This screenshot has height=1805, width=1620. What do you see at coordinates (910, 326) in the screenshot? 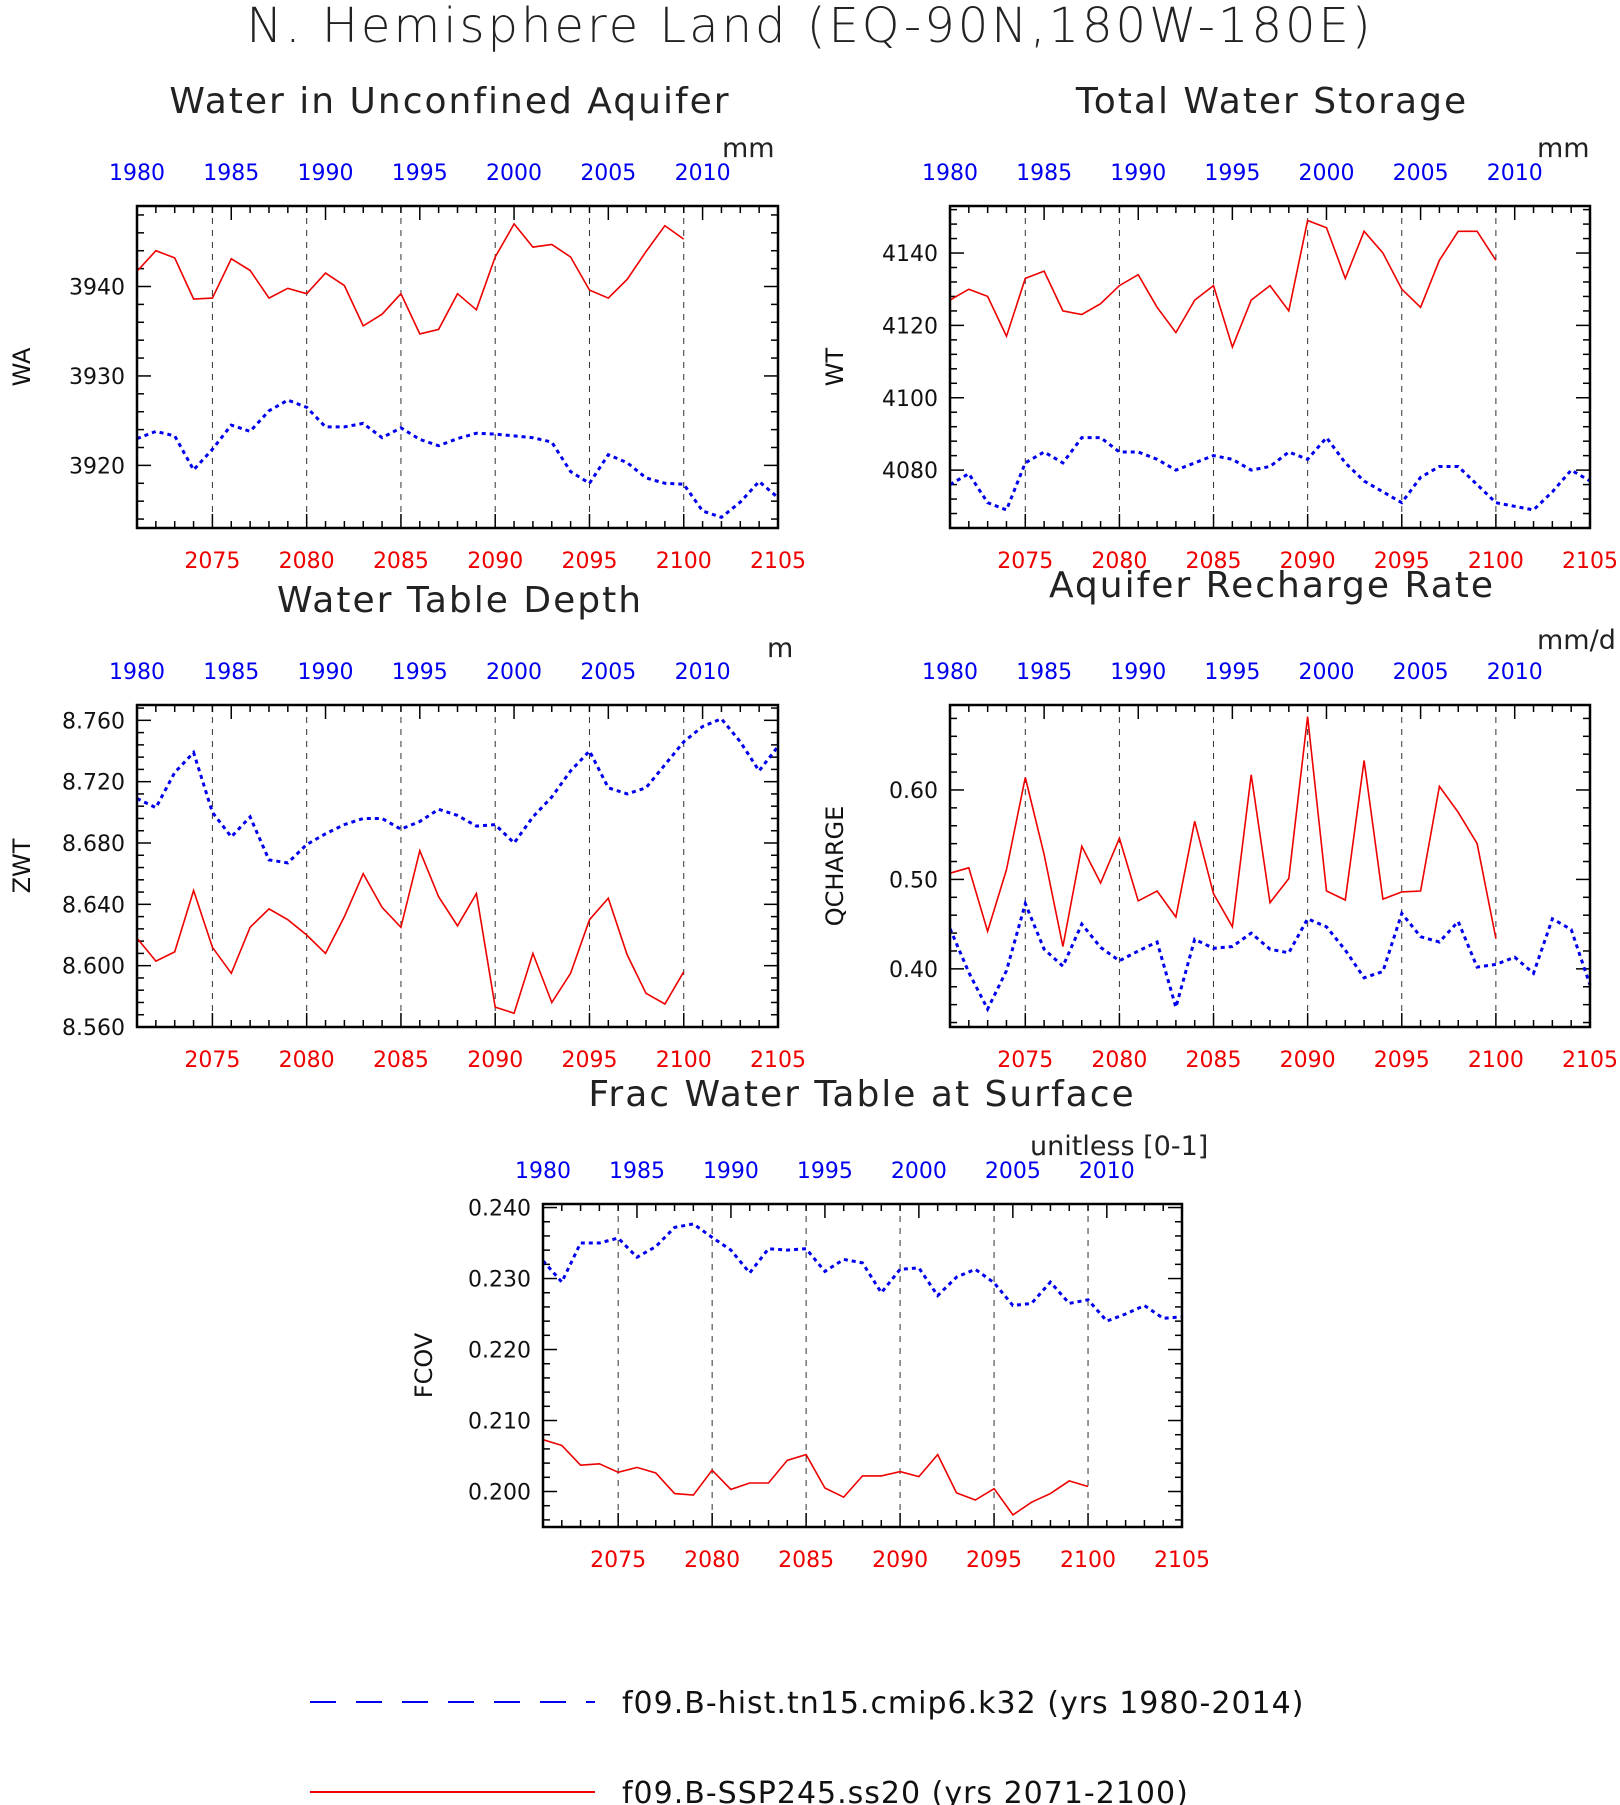
I see `y-tick-label: 4120` at bounding box center [910, 326].